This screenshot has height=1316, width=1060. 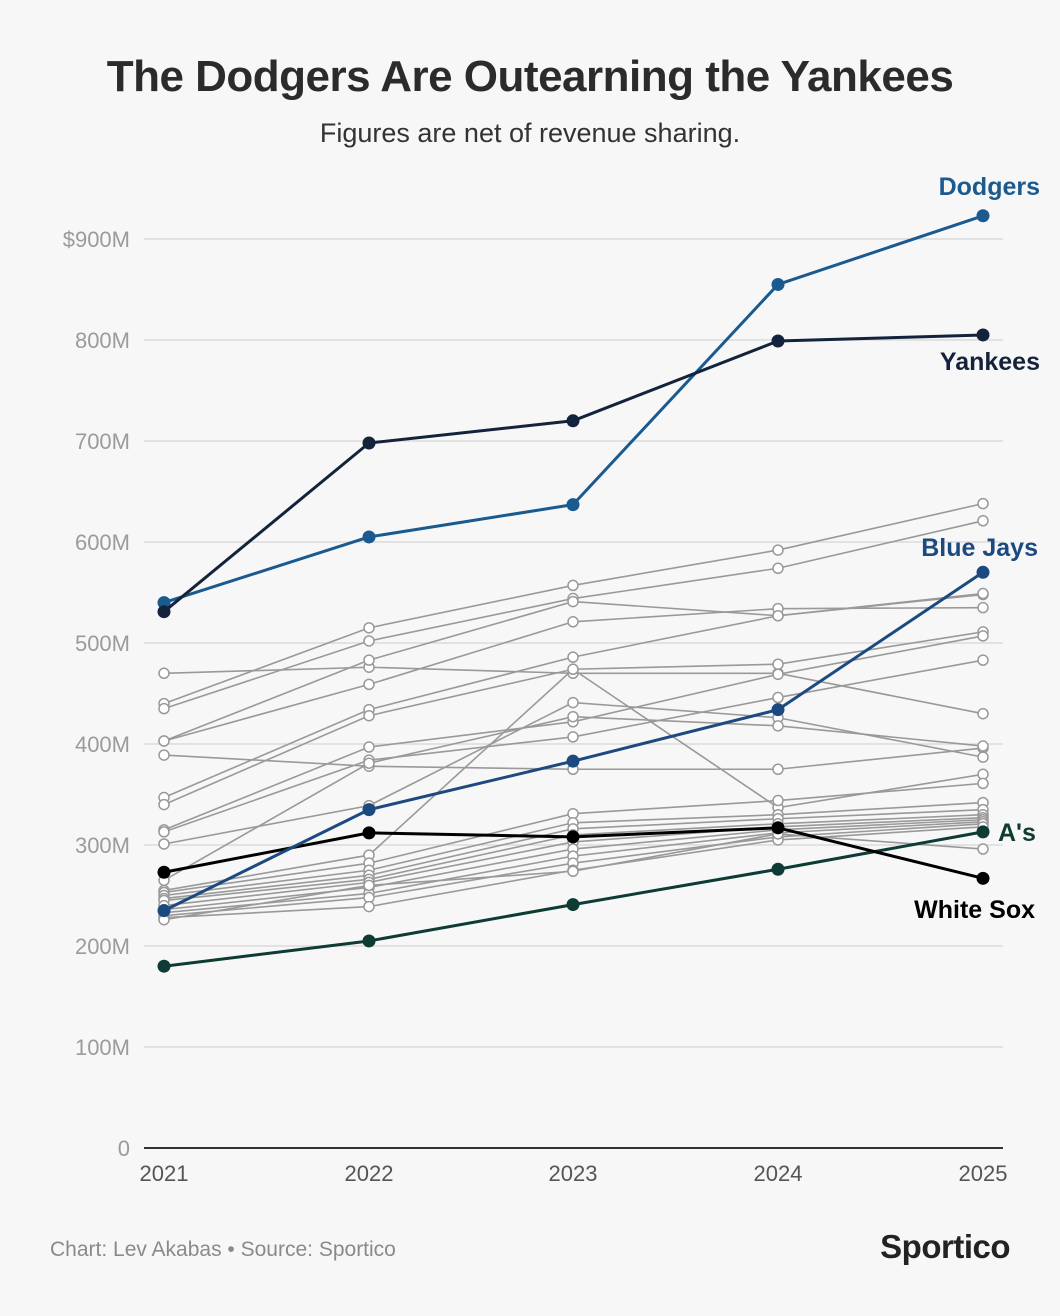 I want to click on y-tick-label: 500M, so click(x=102, y=643).